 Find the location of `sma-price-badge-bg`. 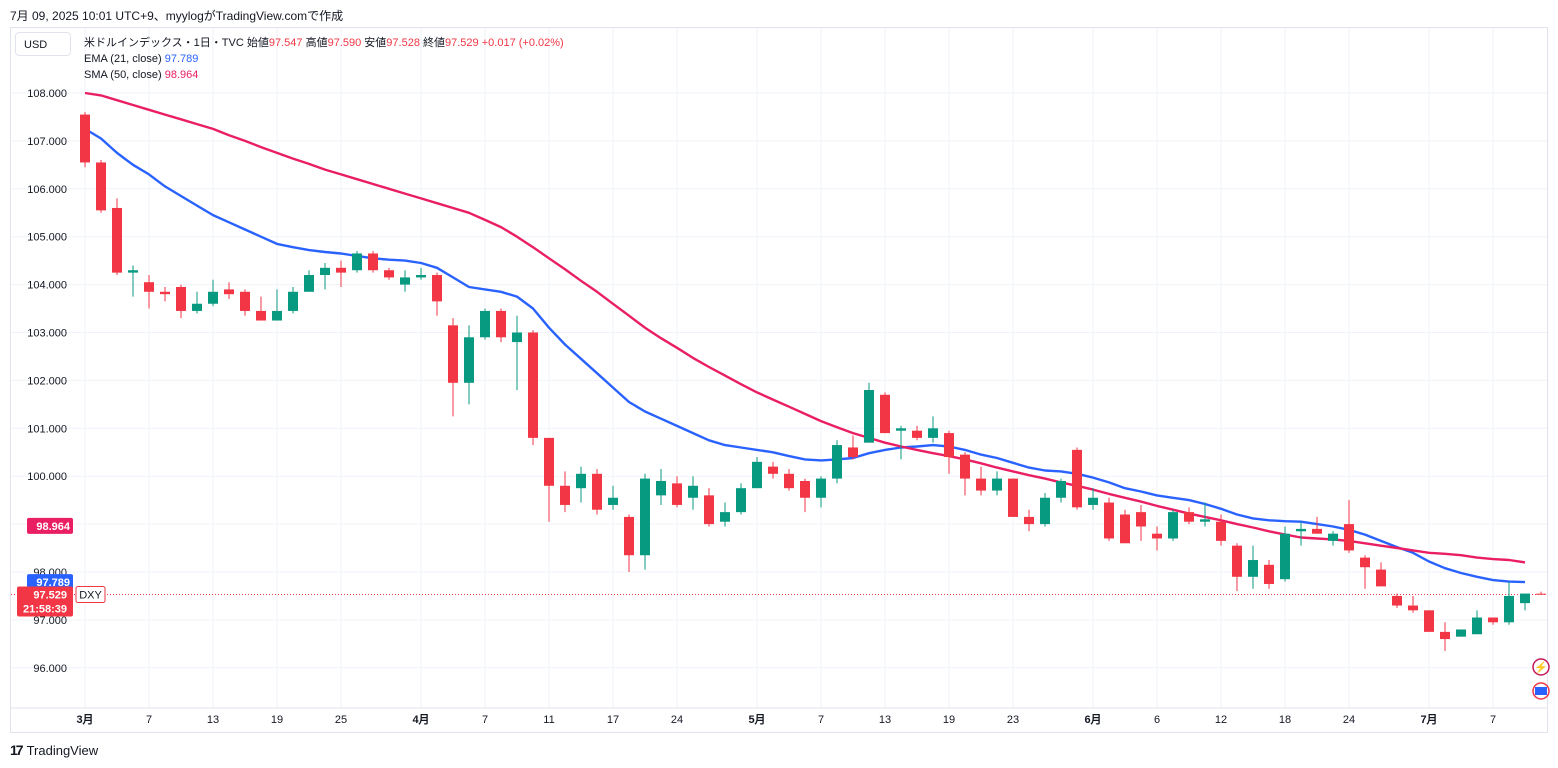

sma-price-badge-bg is located at coordinates (50, 525).